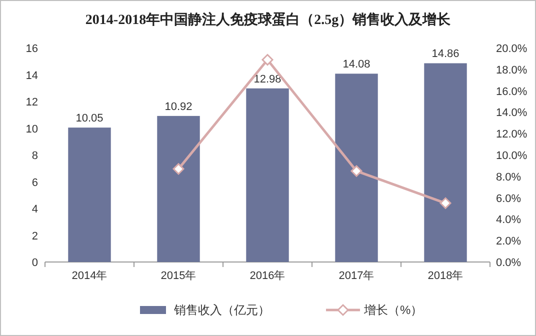 This screenshot has height=336, width=536. What do you see at coordinates (35, 210) in the screenshot?
I see `y-tick-label: 4` at bounding box center [35, 210].